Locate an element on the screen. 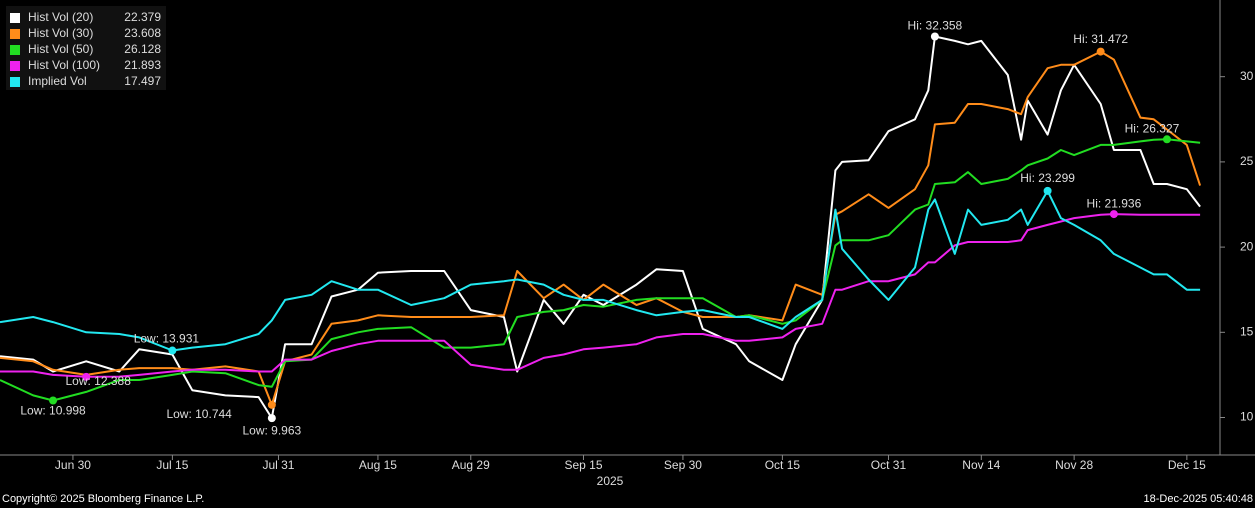 The width and height of the screenshot is (1255, 508). legend-name: Hist Vol (20) is located at coordinates (60, 17).